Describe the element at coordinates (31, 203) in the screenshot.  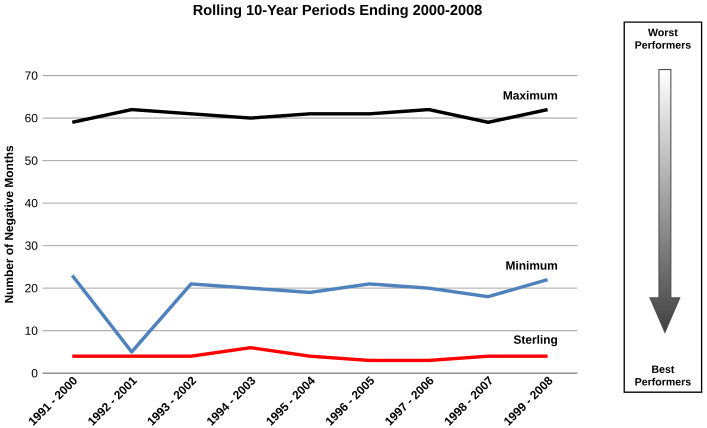
I see `y-tick-label: 40` at that location.